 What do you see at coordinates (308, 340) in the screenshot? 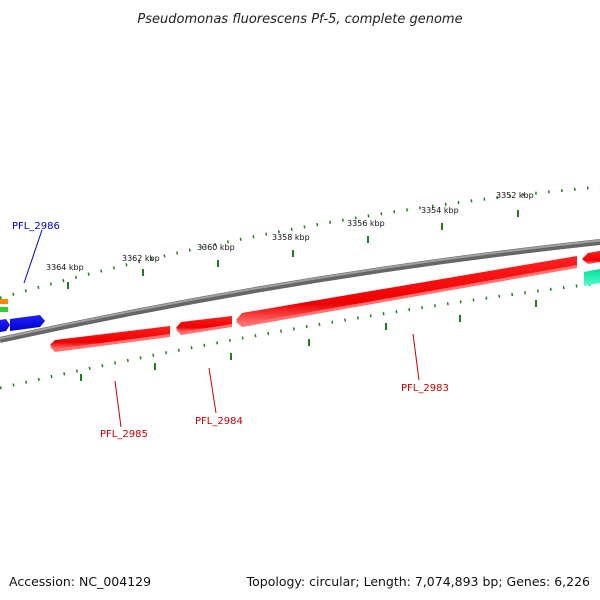
I see `inner-major-ticks` at bounding box center [308, 340].